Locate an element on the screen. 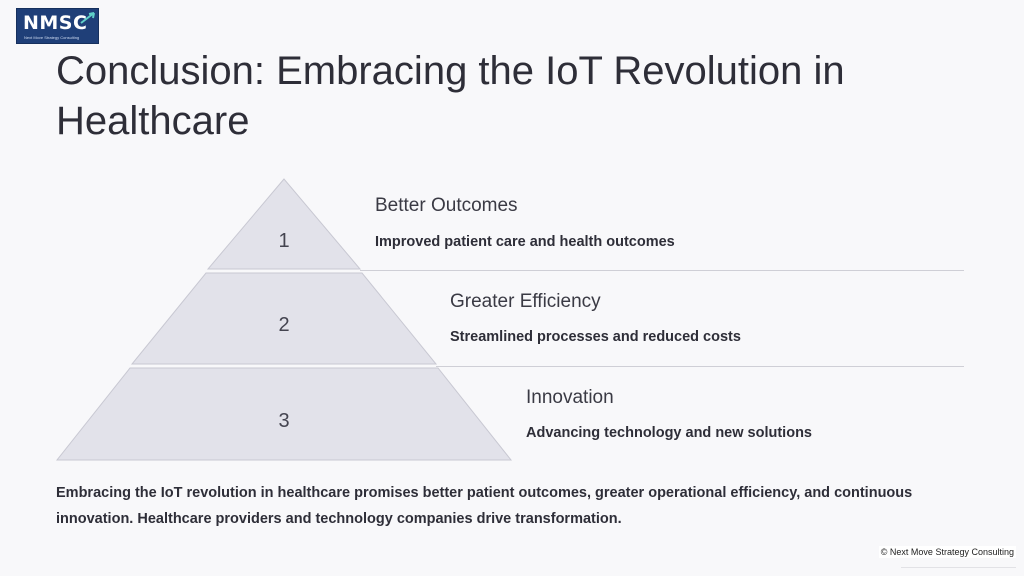  company-logo: NMSC Next Move Strategy Consulting is located at coordinates (57, 26).